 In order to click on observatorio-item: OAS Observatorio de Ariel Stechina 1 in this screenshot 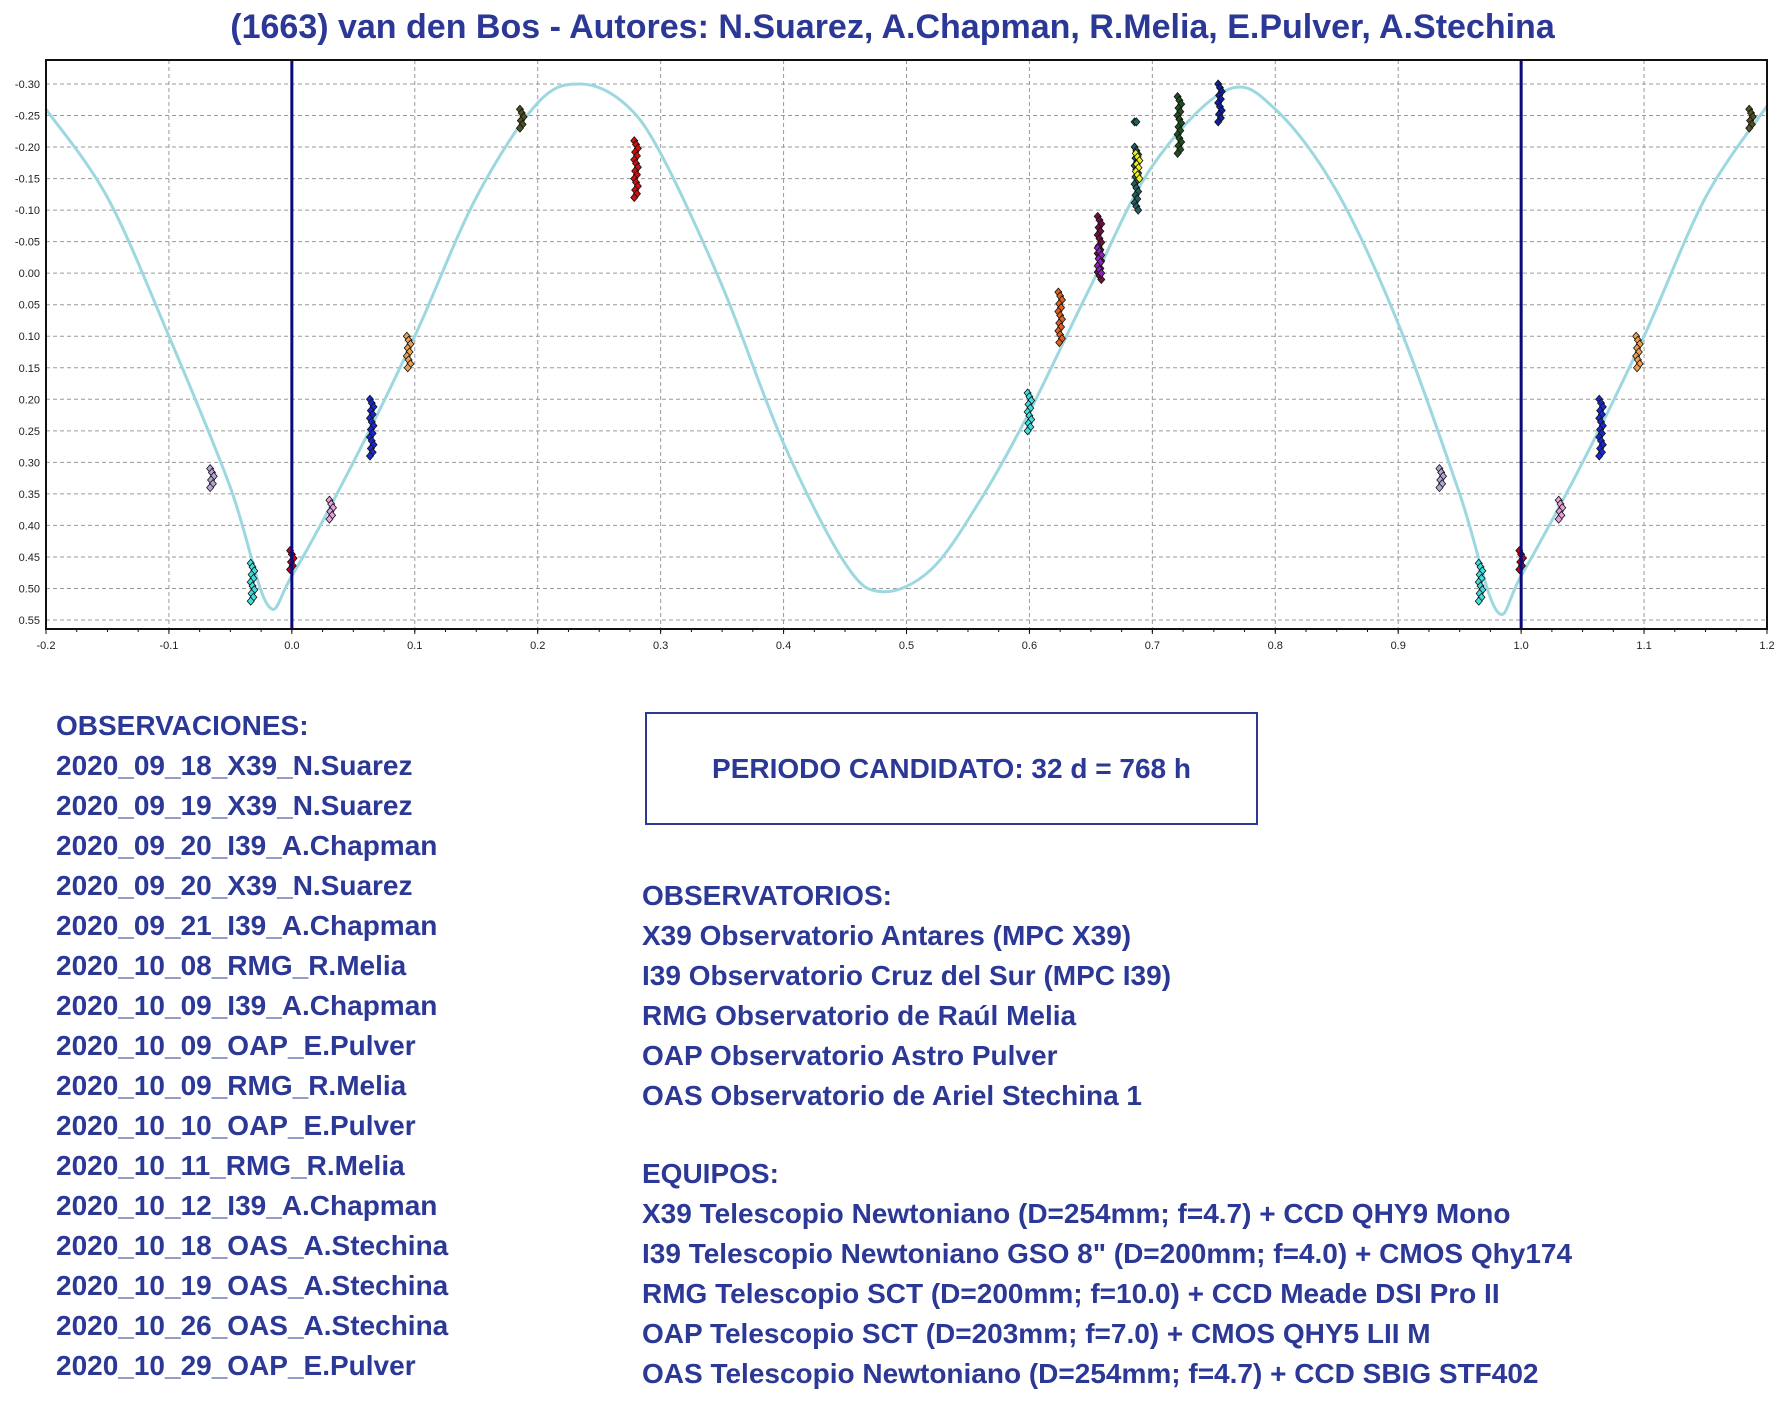, I will do `click(892, 1095)`.